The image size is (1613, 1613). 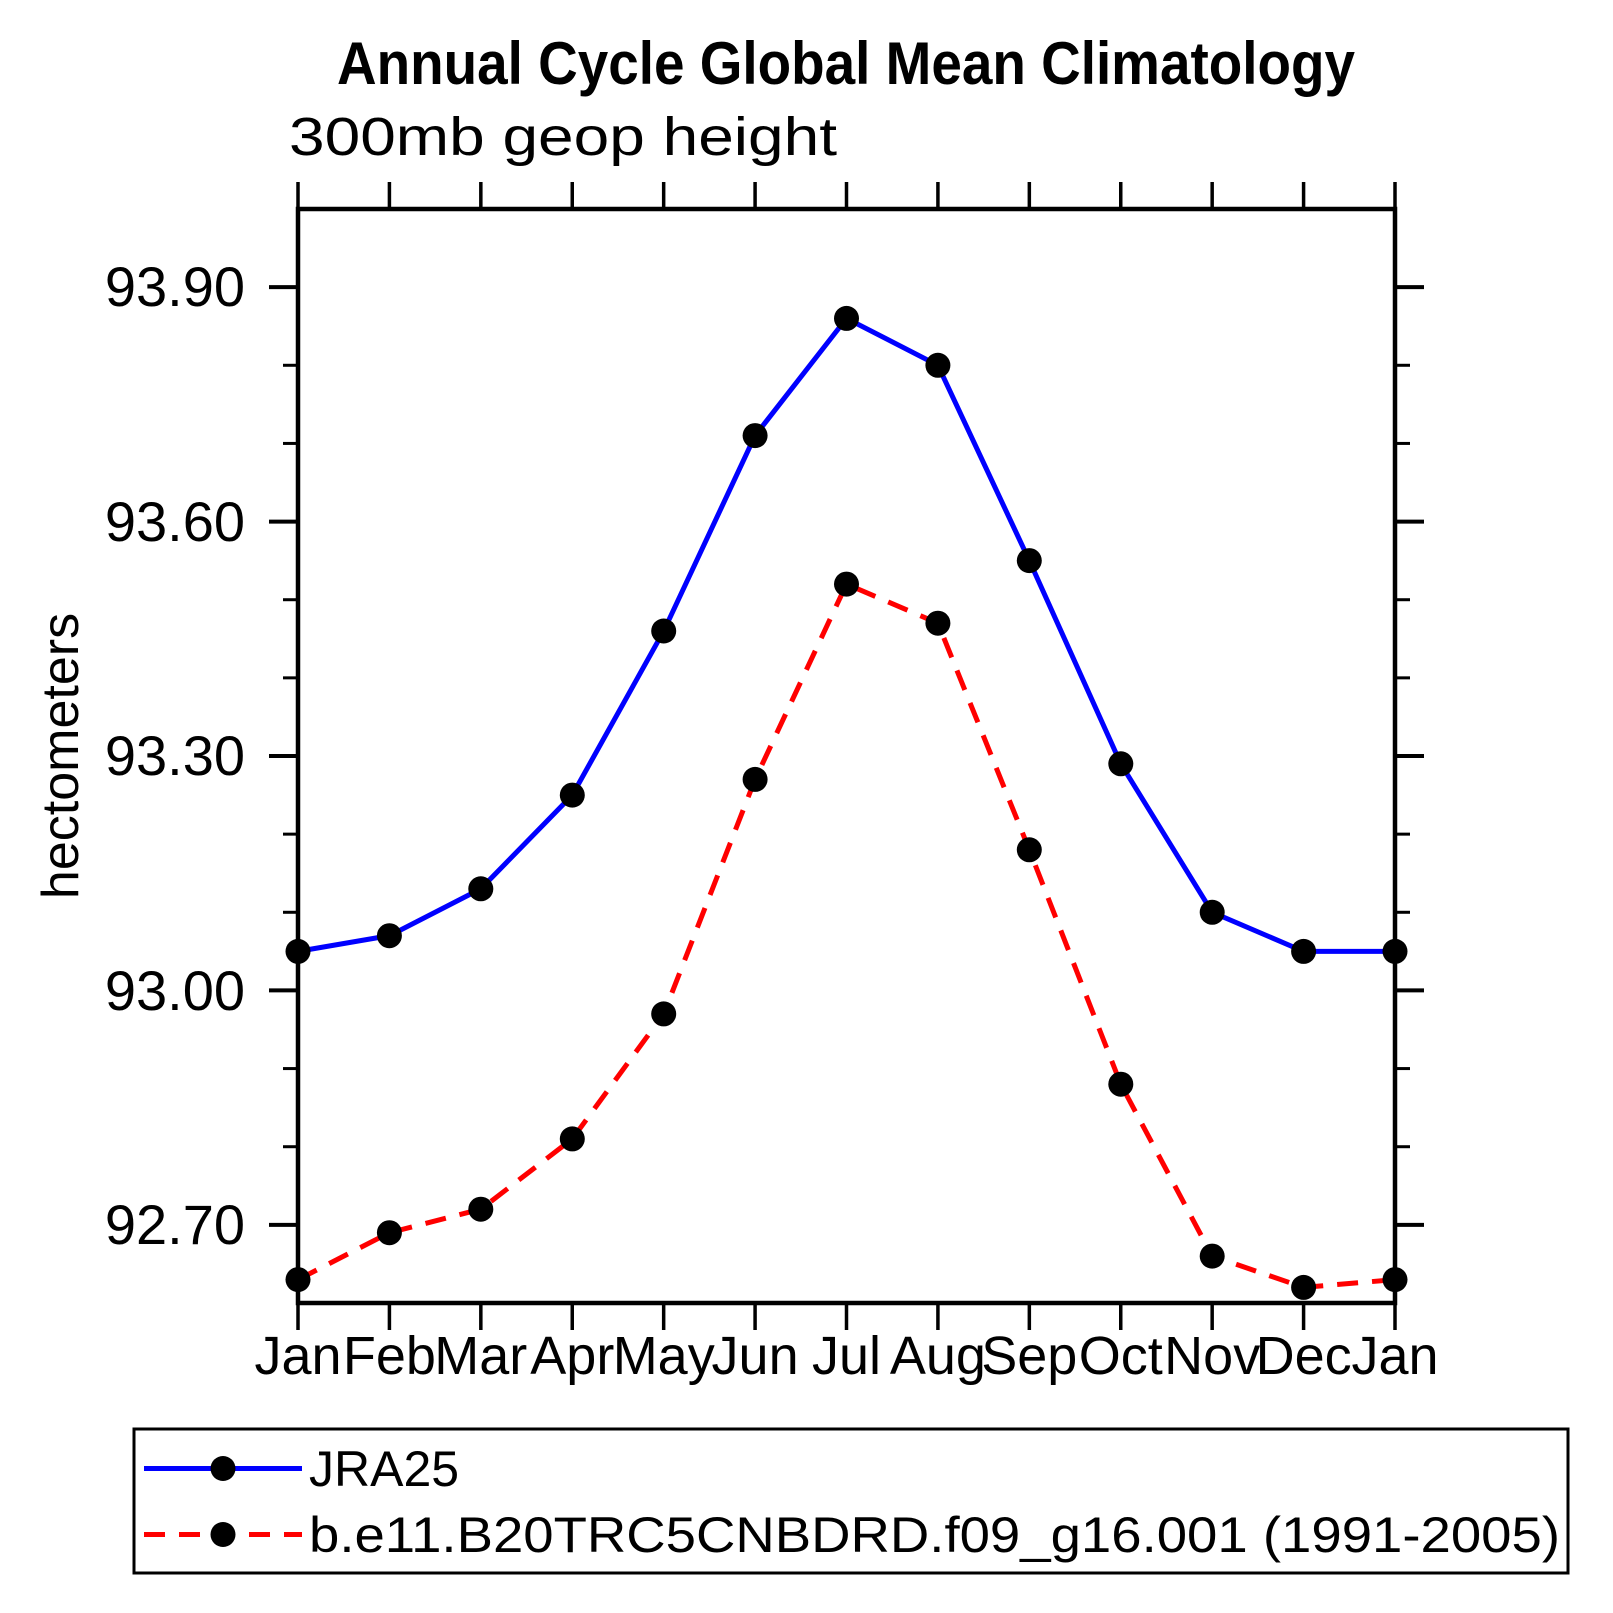 I want to click on x-tick-label: Aug, so click(x=938, y=1356).